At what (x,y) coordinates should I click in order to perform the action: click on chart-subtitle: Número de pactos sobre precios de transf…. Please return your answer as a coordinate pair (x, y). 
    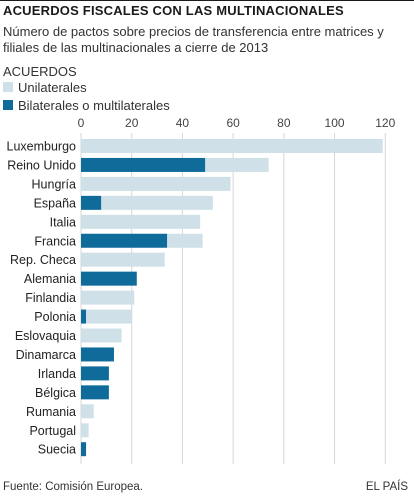
    Looking at the image, I should click on (193, 39).